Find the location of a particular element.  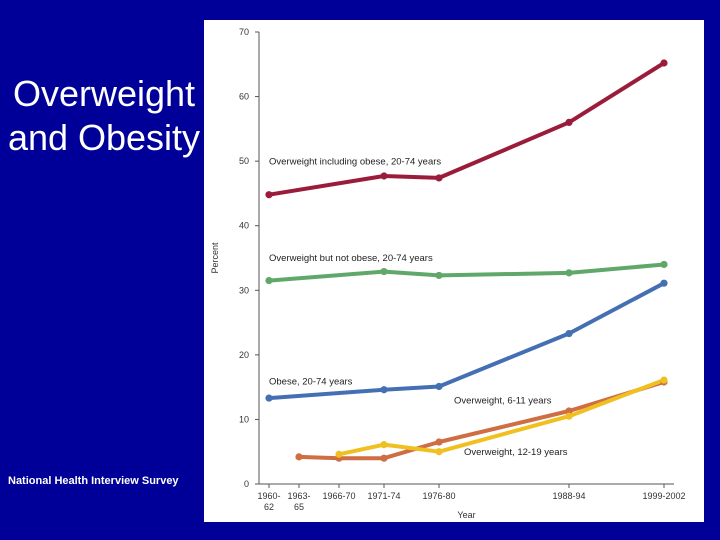

slide-title: Overweight and Obesity is located at coordinates (104, 116).